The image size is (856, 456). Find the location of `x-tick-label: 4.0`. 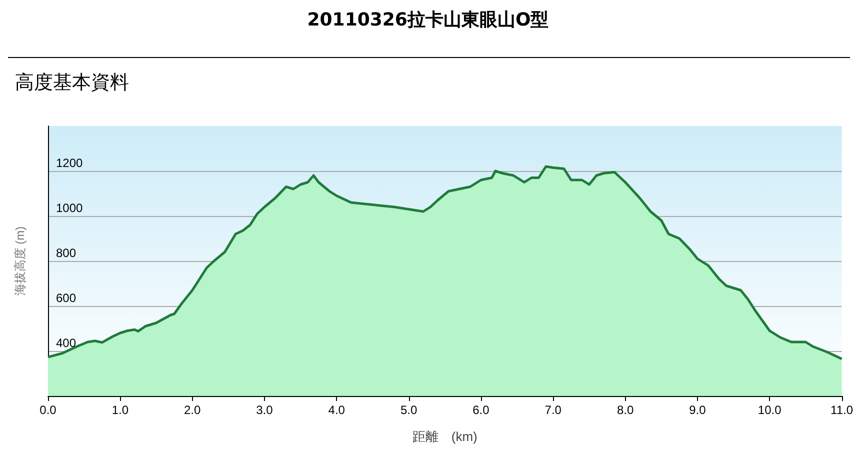

x-tick-label: 4.0 is located at coordinates (337, 410).